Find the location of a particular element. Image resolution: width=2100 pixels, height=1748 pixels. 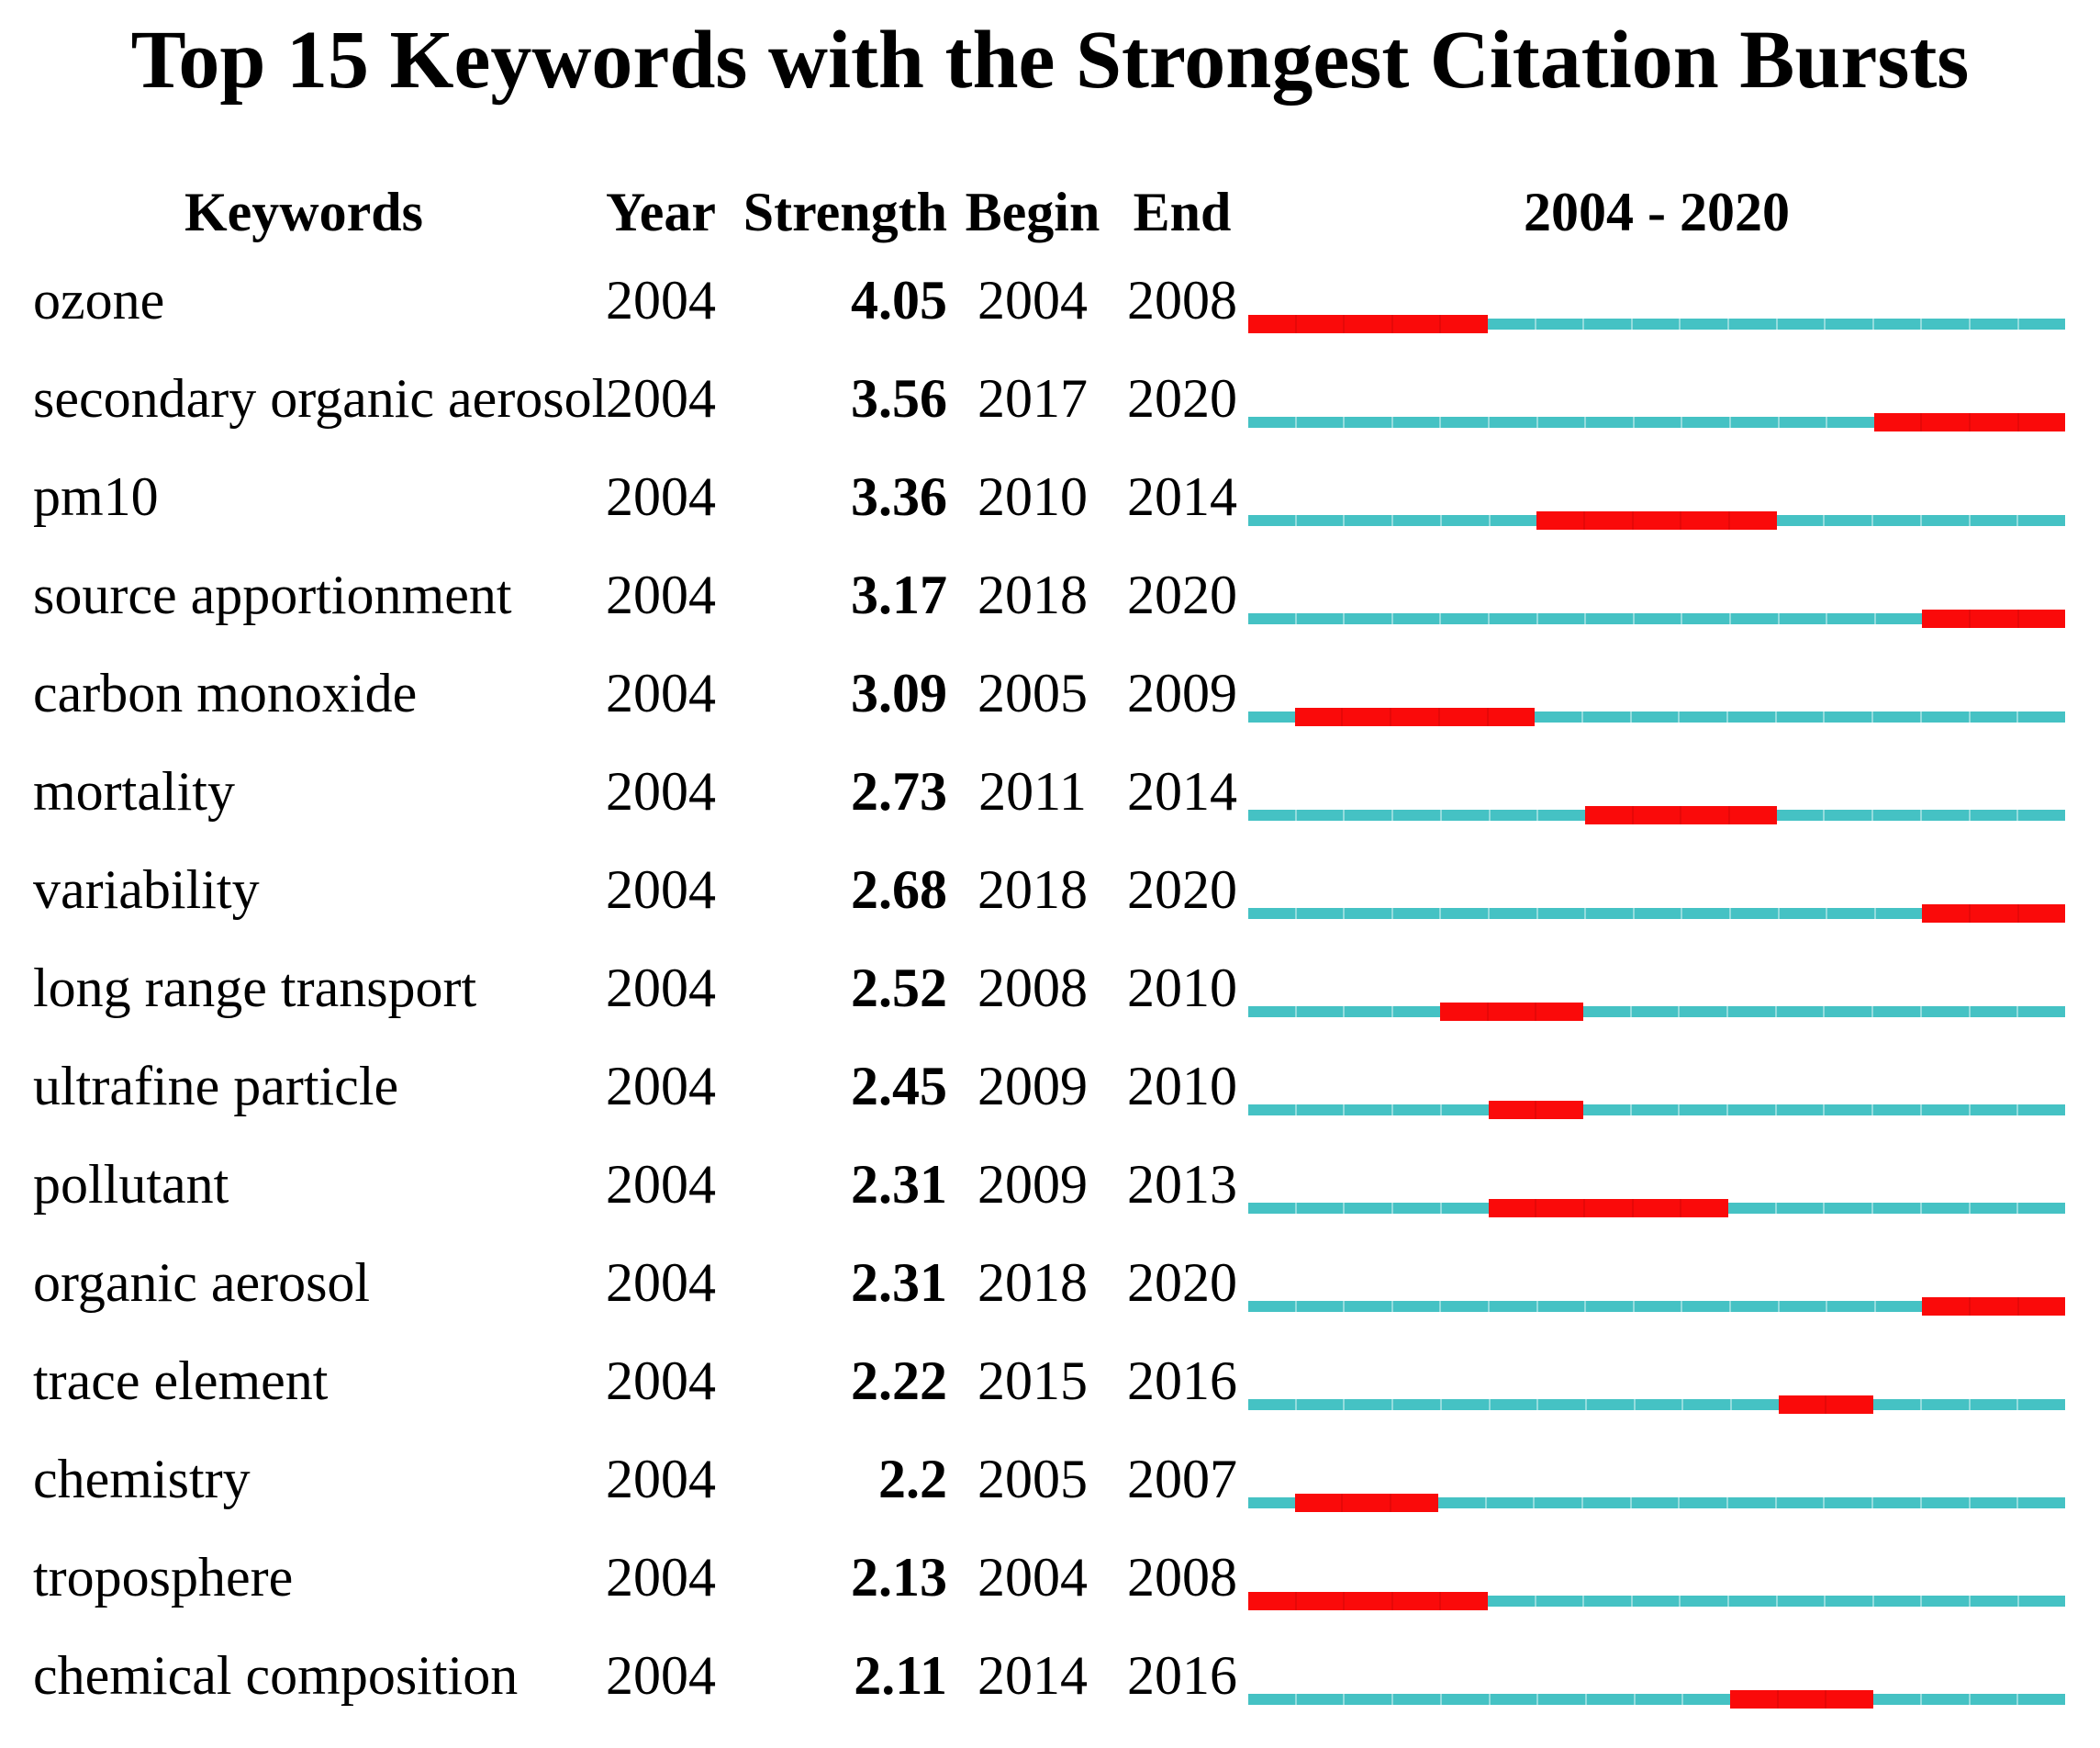

keyword-cell: chemical composition is located at coordinates (276, 1675).